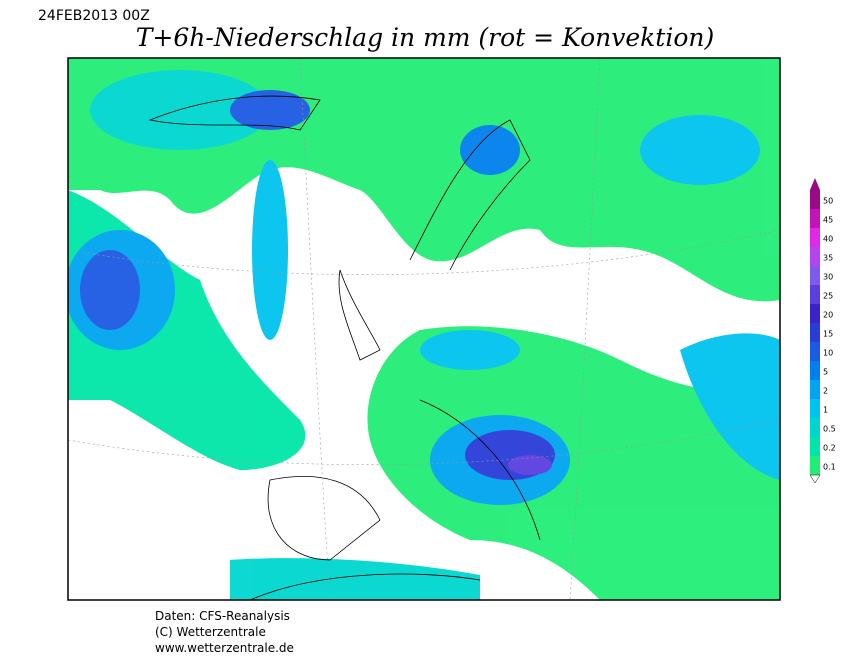 This screenshot has height=661, width=850. I want to click on legend-label: 25, so click(828, 296).